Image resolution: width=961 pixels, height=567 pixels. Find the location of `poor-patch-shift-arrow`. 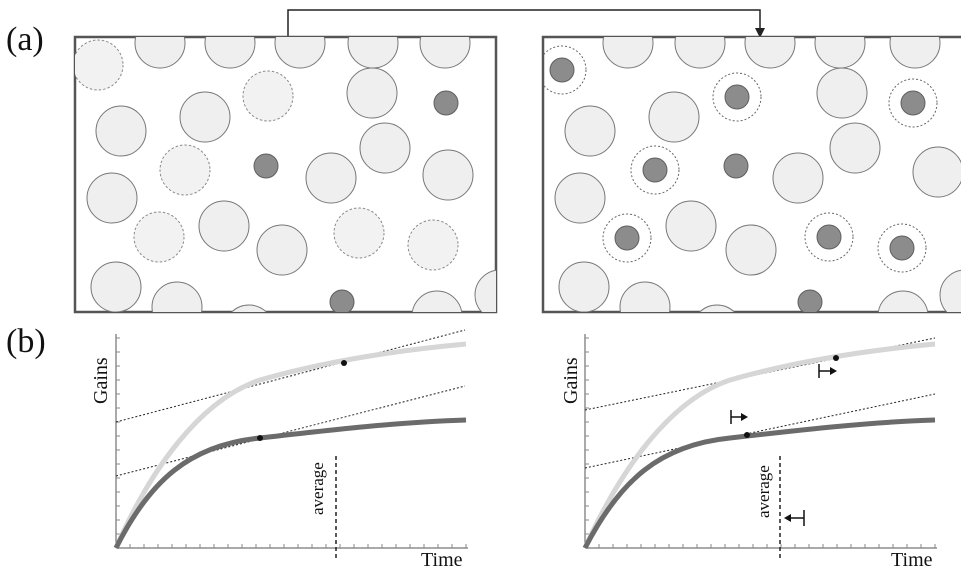

poor-patch-shift-arrow is located at coordinates (739, 417).